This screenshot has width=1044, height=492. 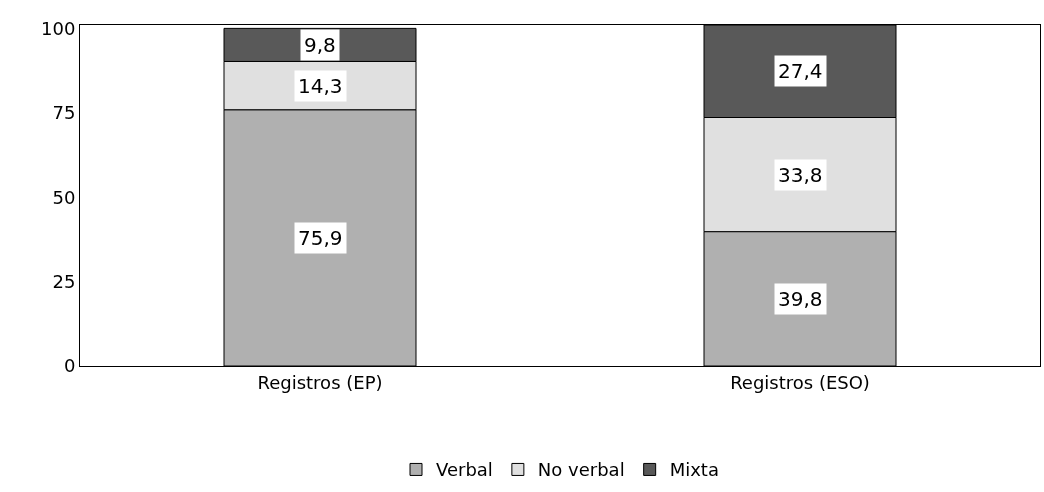 What do you see at coordinates (464, 470) in the screenshot?
I see `legend-label: Verbal` at bounding box center [464, 470].